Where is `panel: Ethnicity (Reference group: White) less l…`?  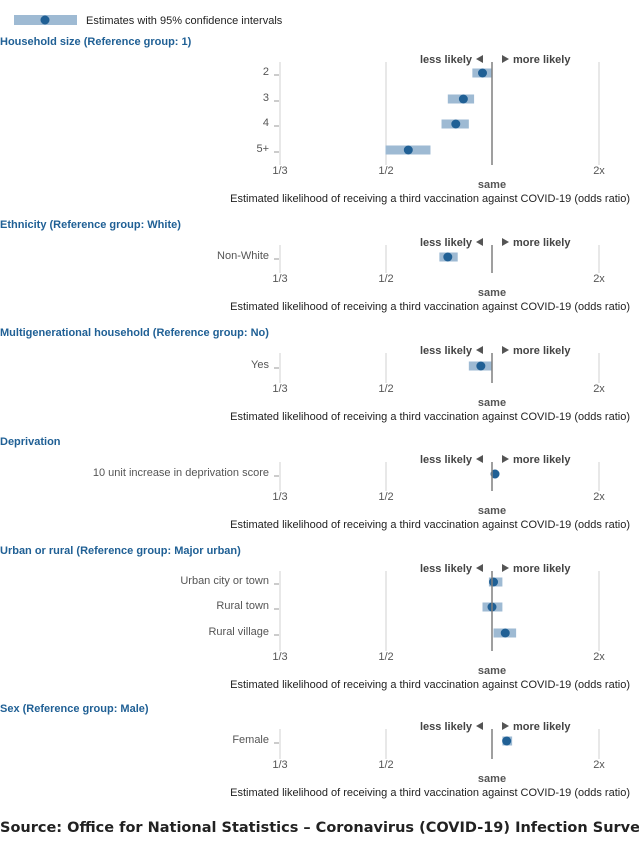
panel: Ethnicity (Reference group: White) less l… is located at coordinates (315, 266).